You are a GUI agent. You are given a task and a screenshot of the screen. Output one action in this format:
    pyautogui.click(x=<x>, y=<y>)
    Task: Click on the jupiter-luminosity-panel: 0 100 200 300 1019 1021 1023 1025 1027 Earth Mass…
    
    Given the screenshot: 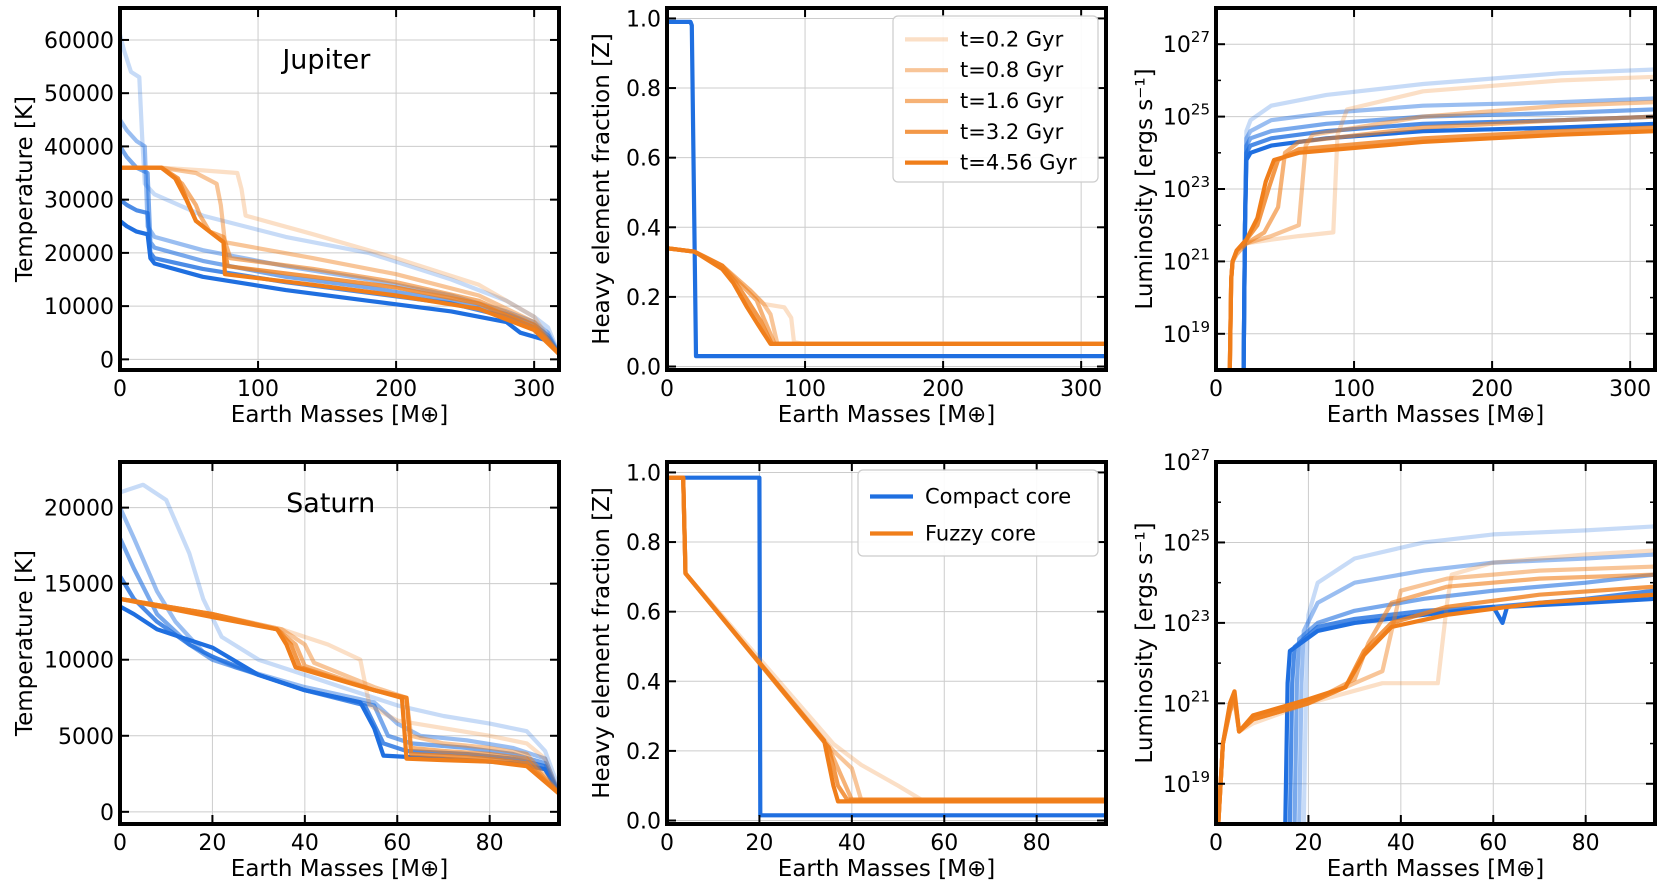 What is the action you would take?
    pyautogui.click(x=1394, y=217)
    